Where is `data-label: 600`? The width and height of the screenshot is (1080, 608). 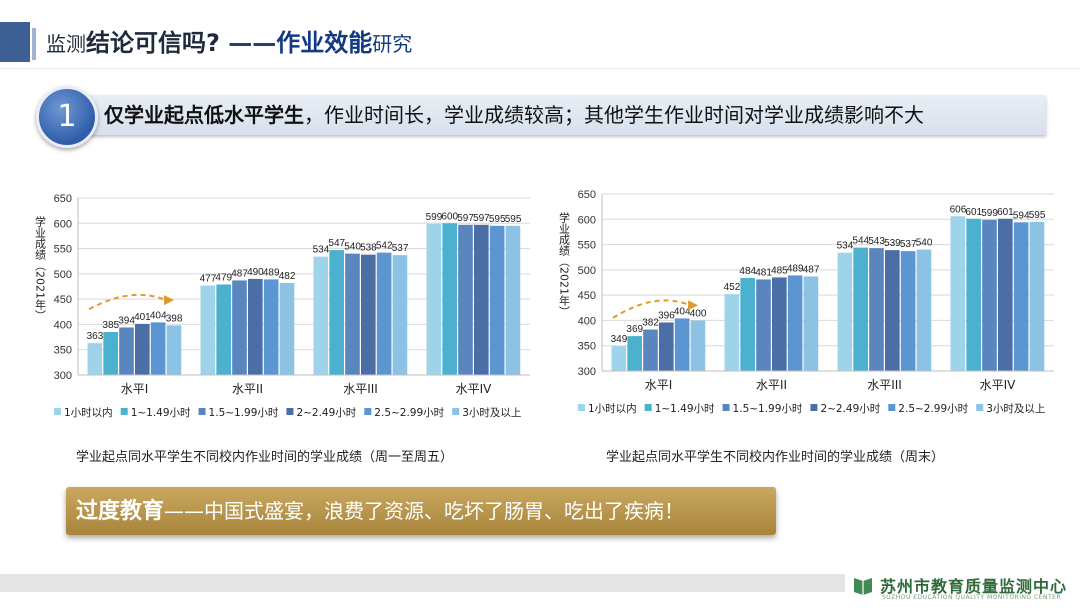
data-label: 600 is located at coordinates (449, 216).